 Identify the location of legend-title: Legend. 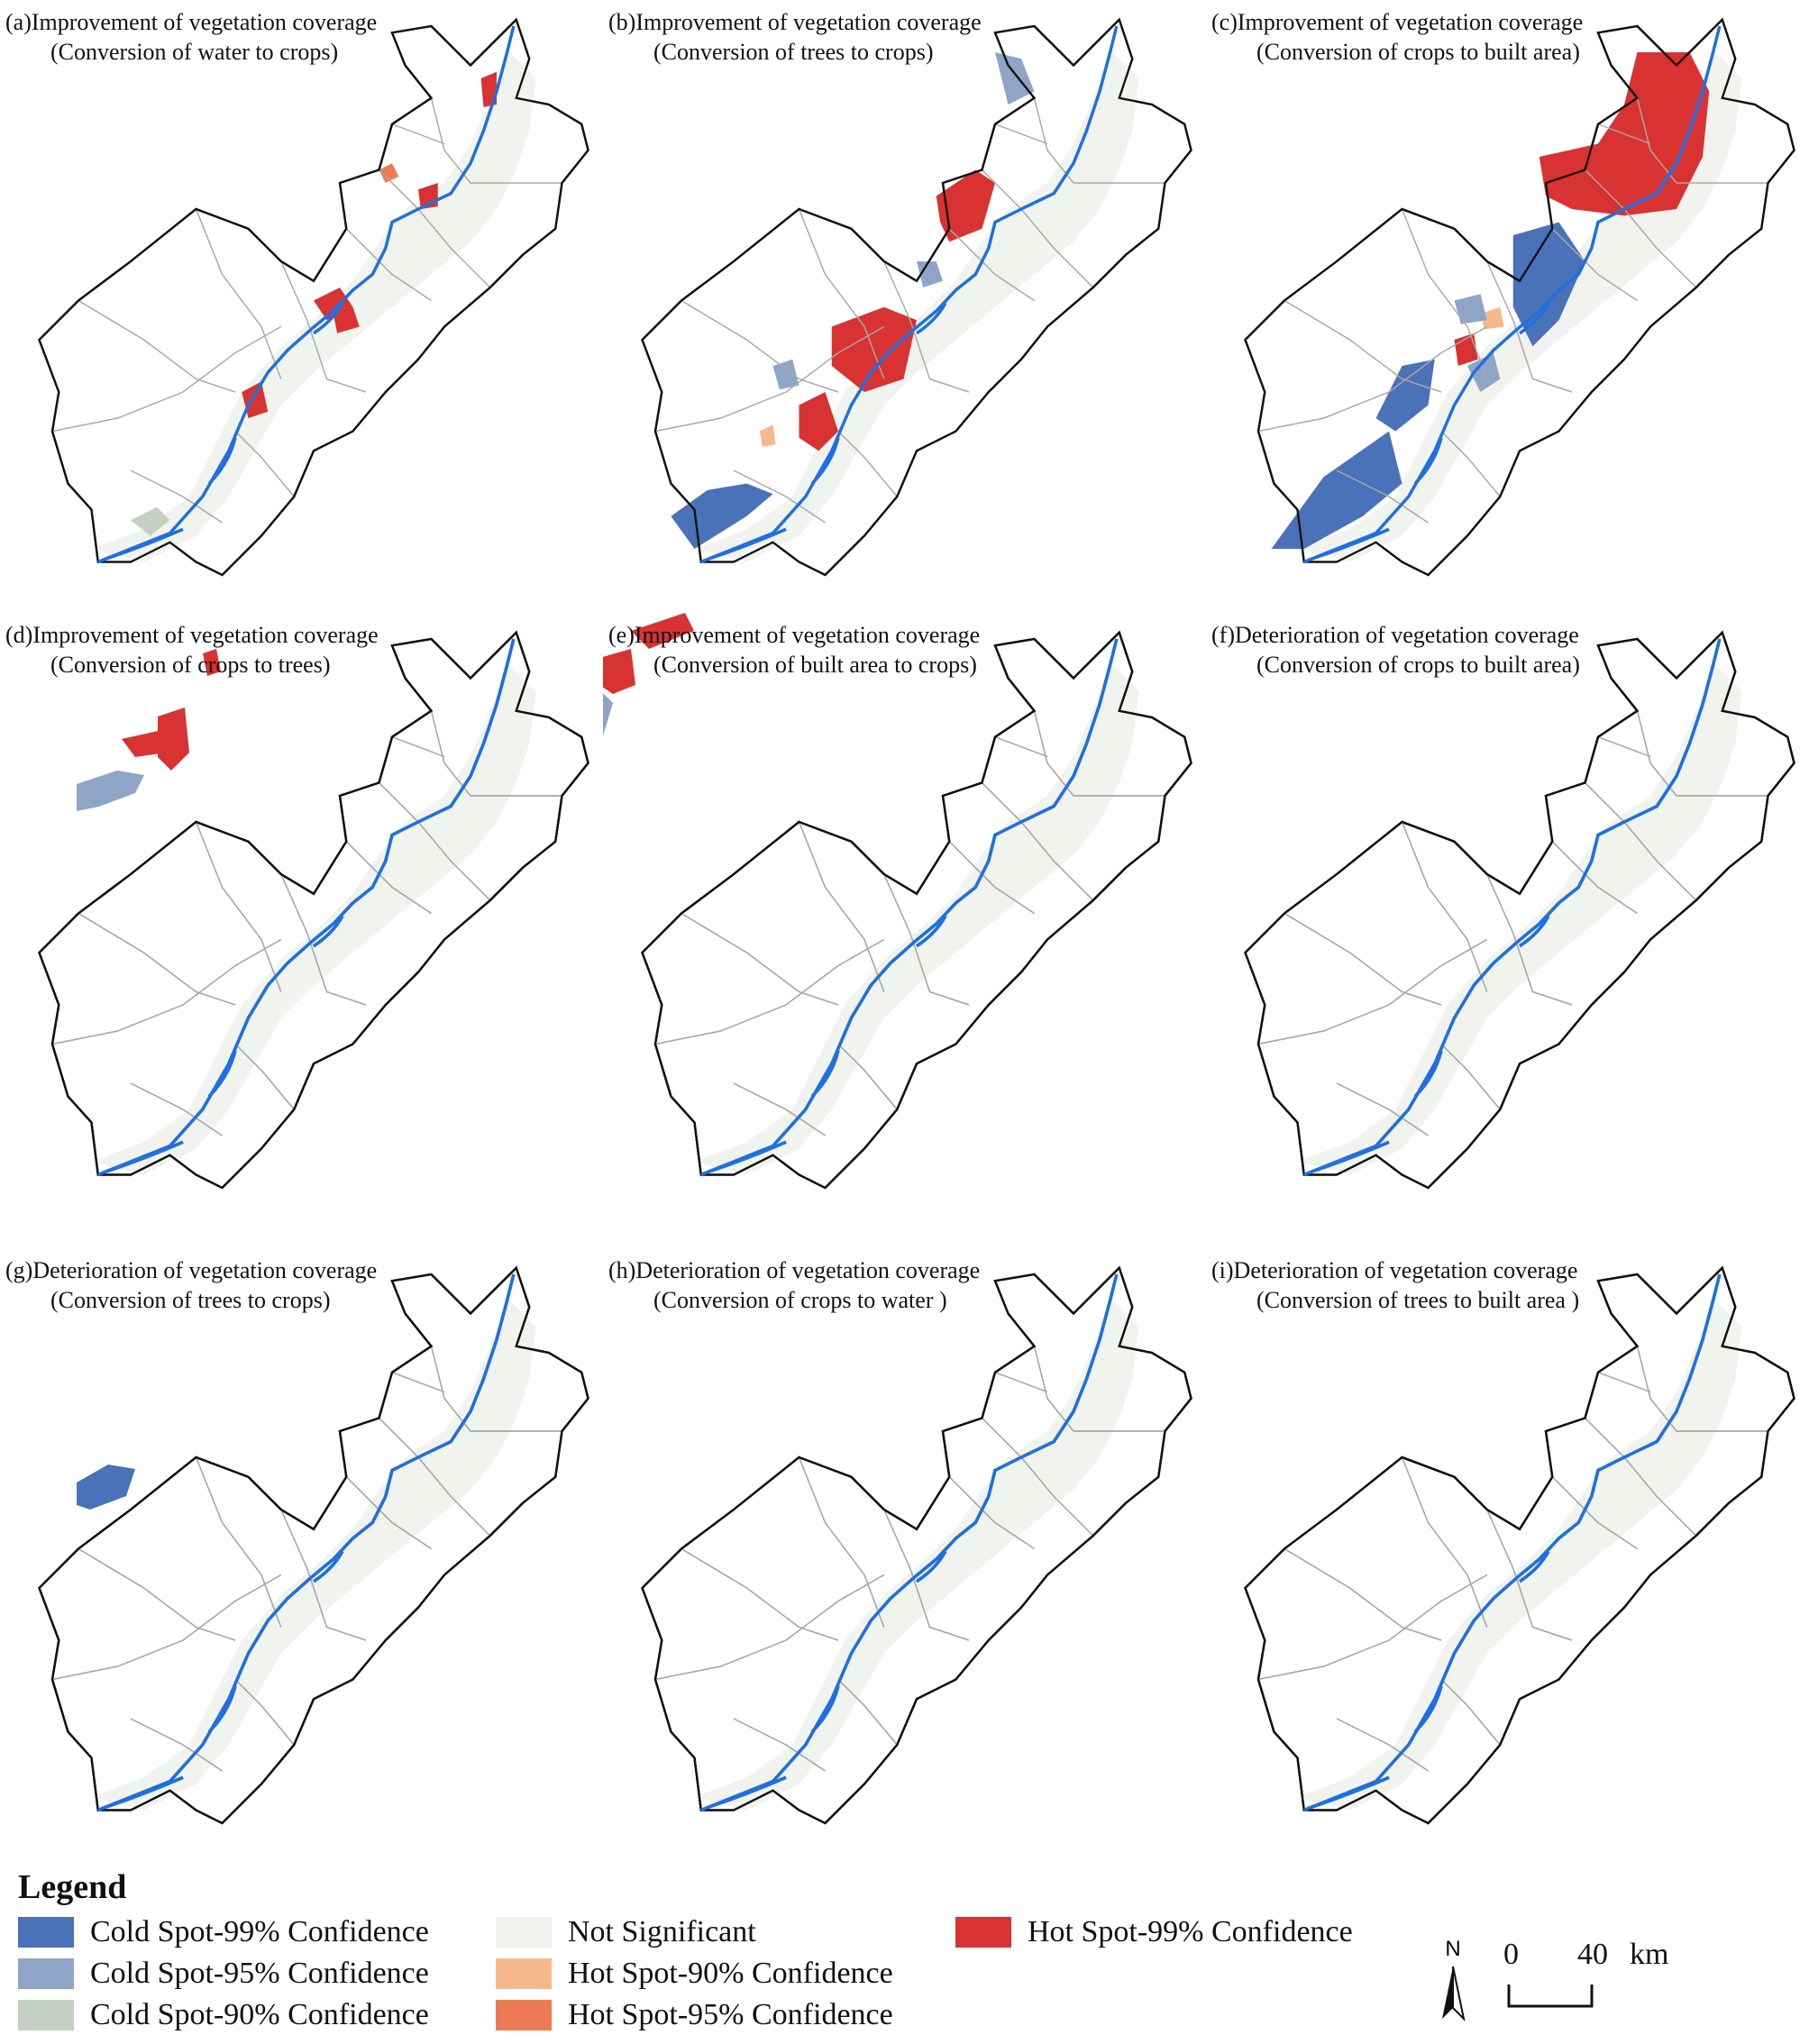
(72, 1887).